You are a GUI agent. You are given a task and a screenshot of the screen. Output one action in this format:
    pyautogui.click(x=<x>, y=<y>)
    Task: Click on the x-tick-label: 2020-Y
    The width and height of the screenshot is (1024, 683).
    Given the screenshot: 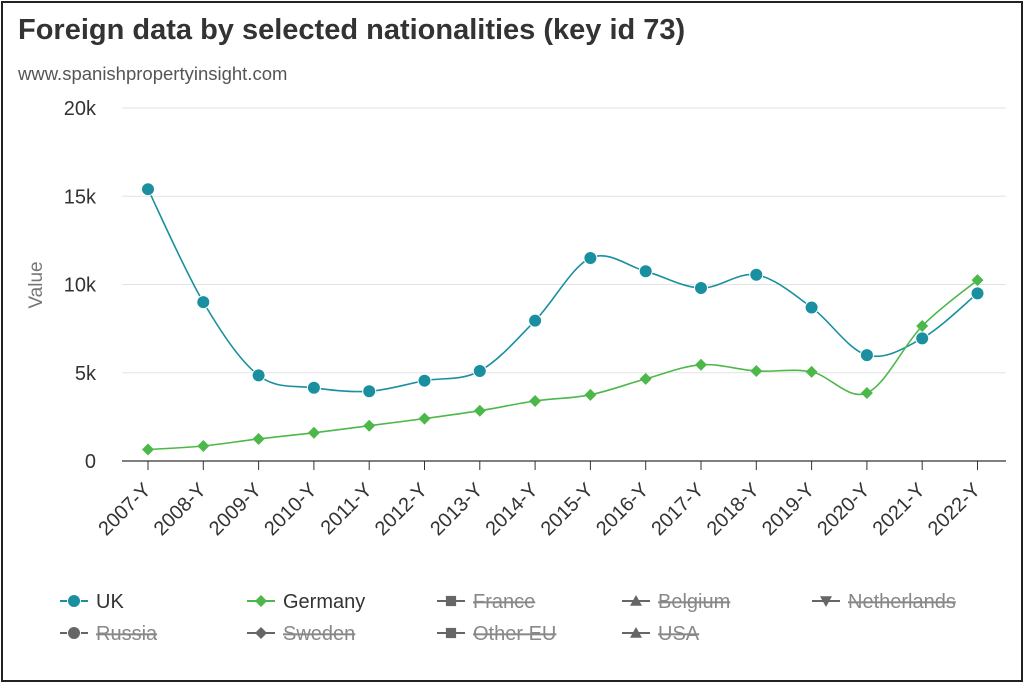 What is the action you would take?
    pyautogui.click(x=843, y=509)
    